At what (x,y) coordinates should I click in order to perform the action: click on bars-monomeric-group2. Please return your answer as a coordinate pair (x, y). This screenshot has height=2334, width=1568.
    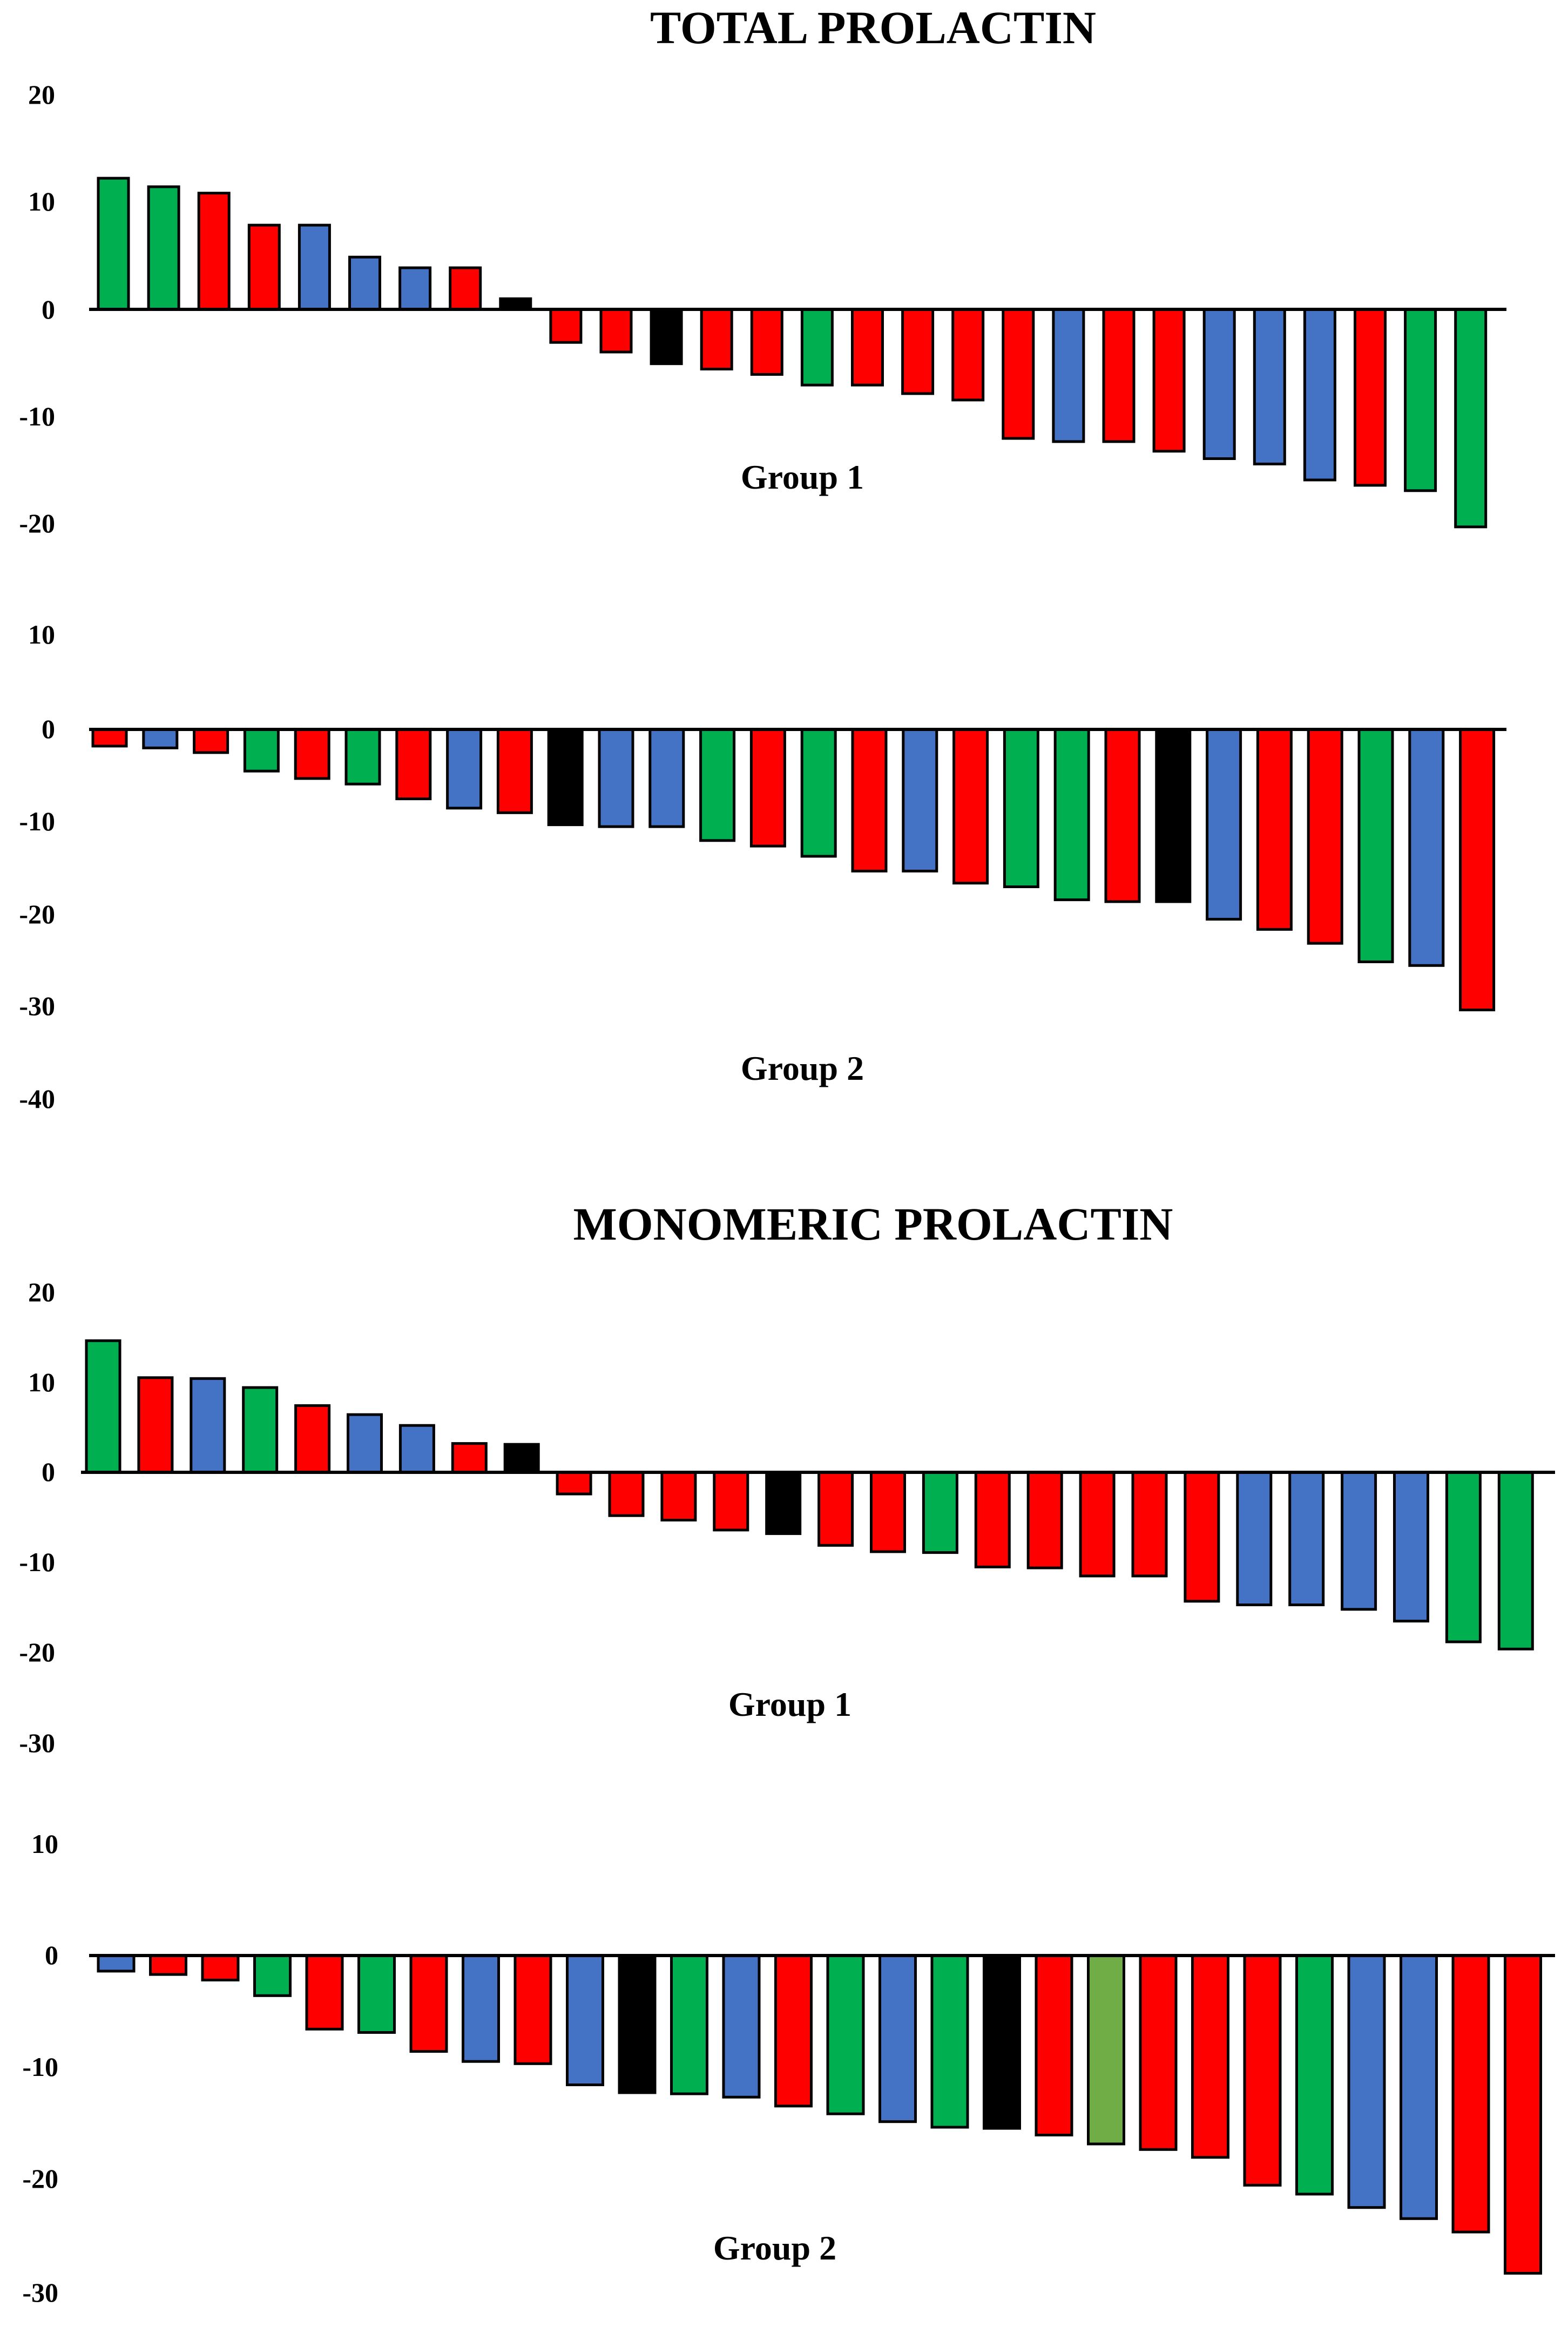
    Looking at the image, I should click on (819, 2114).